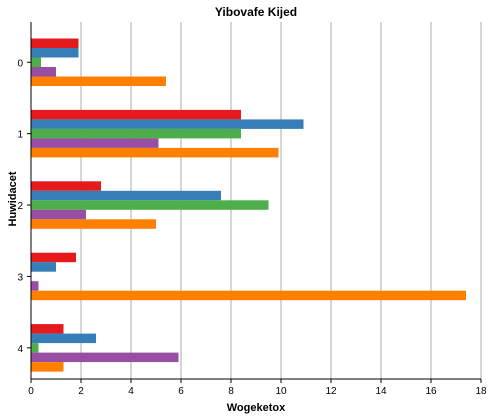 This screenshot has width=493, height=418. What do you see at coordinates (20, 349) in the screenshot?
I see `y-tick-label-4: 4` at bounding box center [20, 349].